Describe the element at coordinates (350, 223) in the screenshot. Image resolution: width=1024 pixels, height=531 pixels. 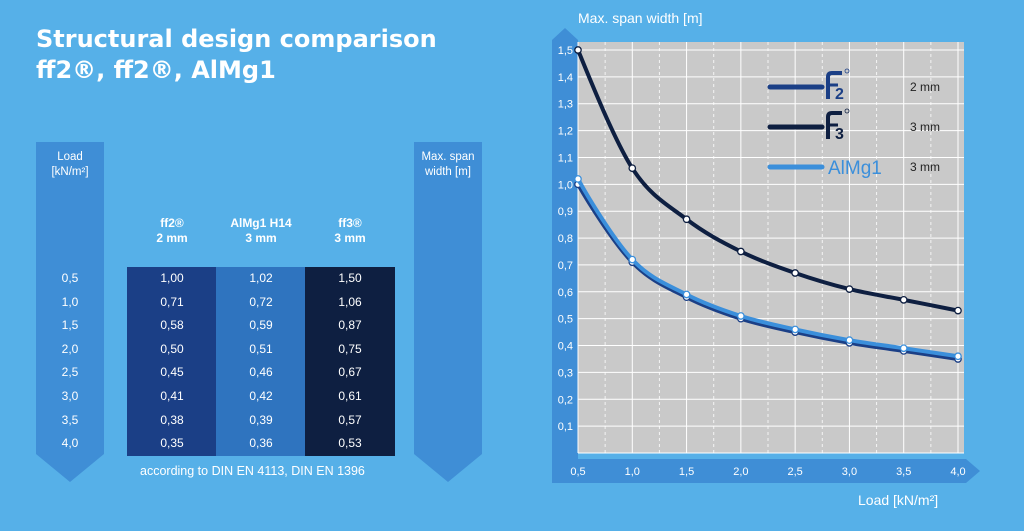
I see `col-header-name: ff3®` at that location.